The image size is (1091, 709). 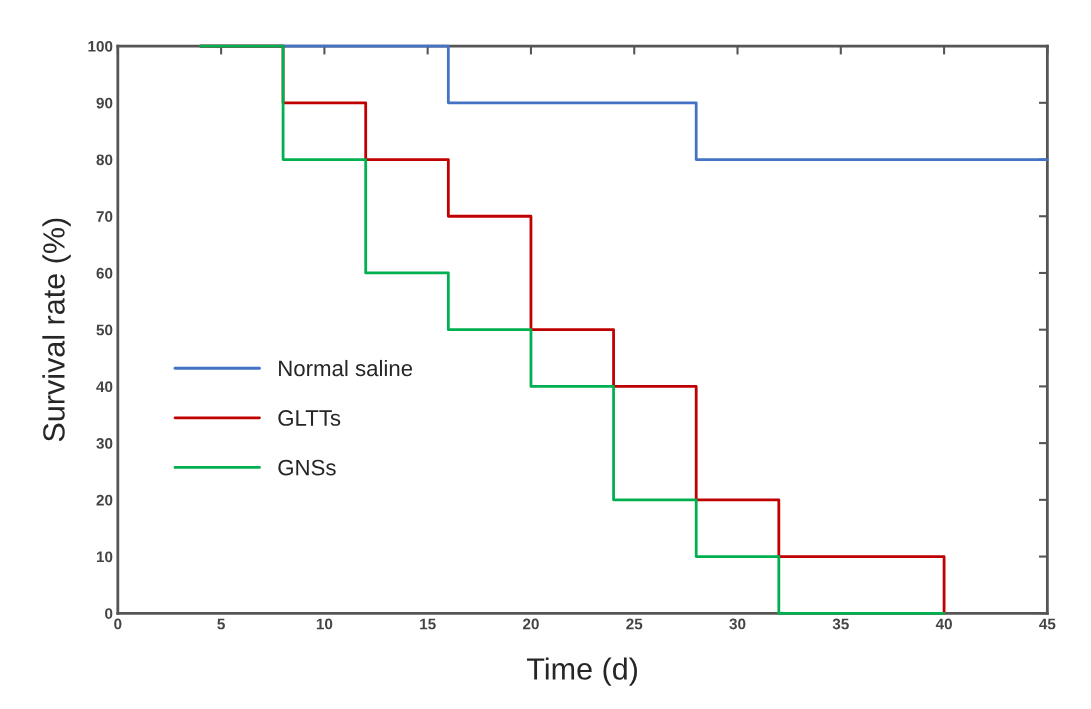 I want to click on x-tick-label: 40, so click(x=943, y=624).